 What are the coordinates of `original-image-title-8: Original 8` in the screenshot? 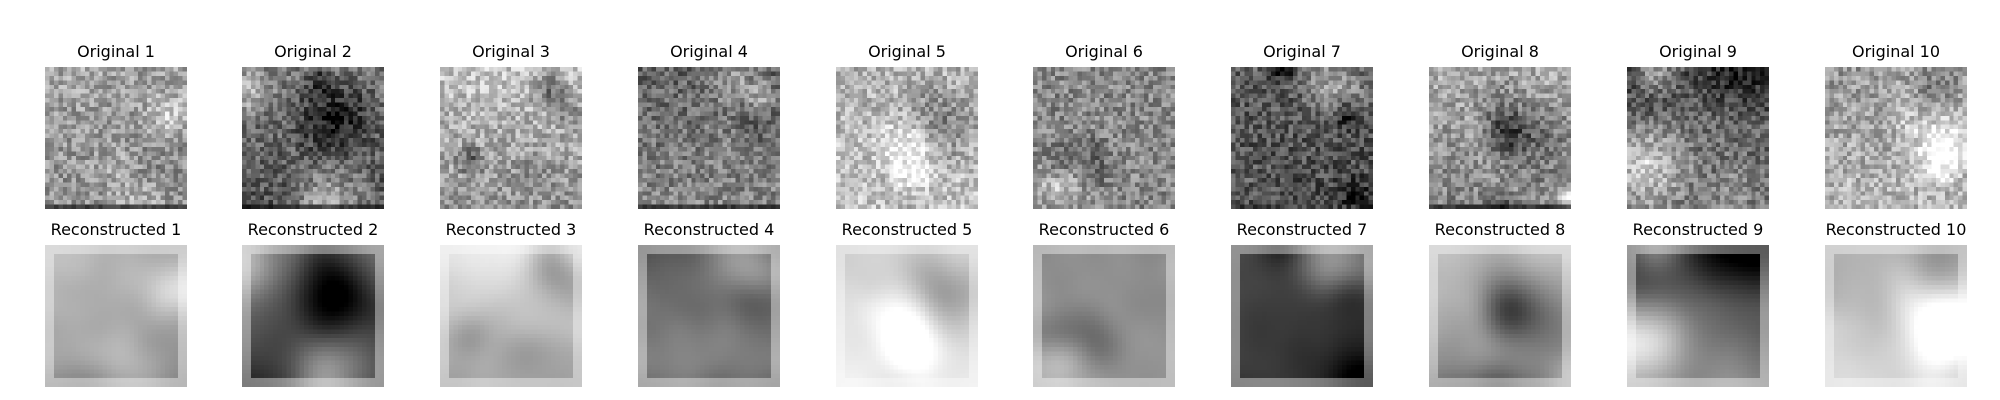 It's located at (1500, 51).